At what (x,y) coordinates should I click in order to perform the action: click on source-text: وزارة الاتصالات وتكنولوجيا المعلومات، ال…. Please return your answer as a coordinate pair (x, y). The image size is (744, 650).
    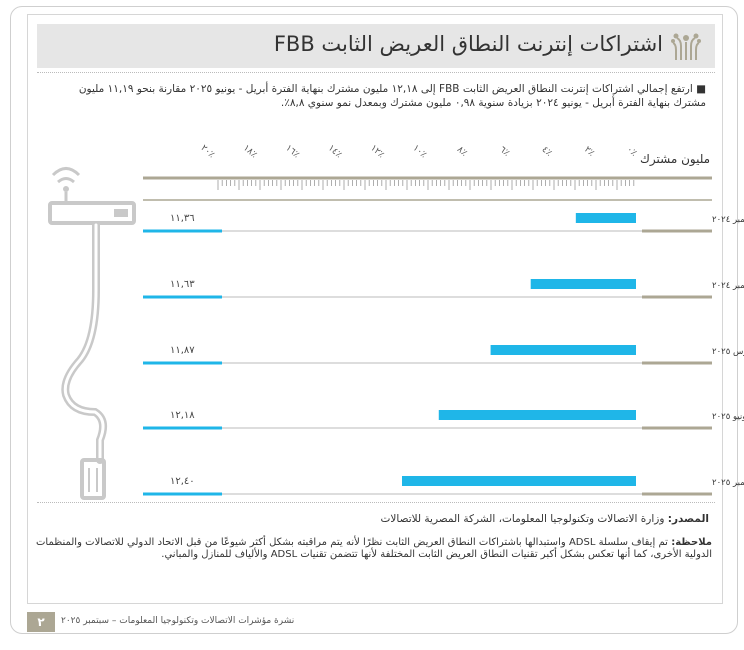
    Looking at the image, I should click on (522, 519).